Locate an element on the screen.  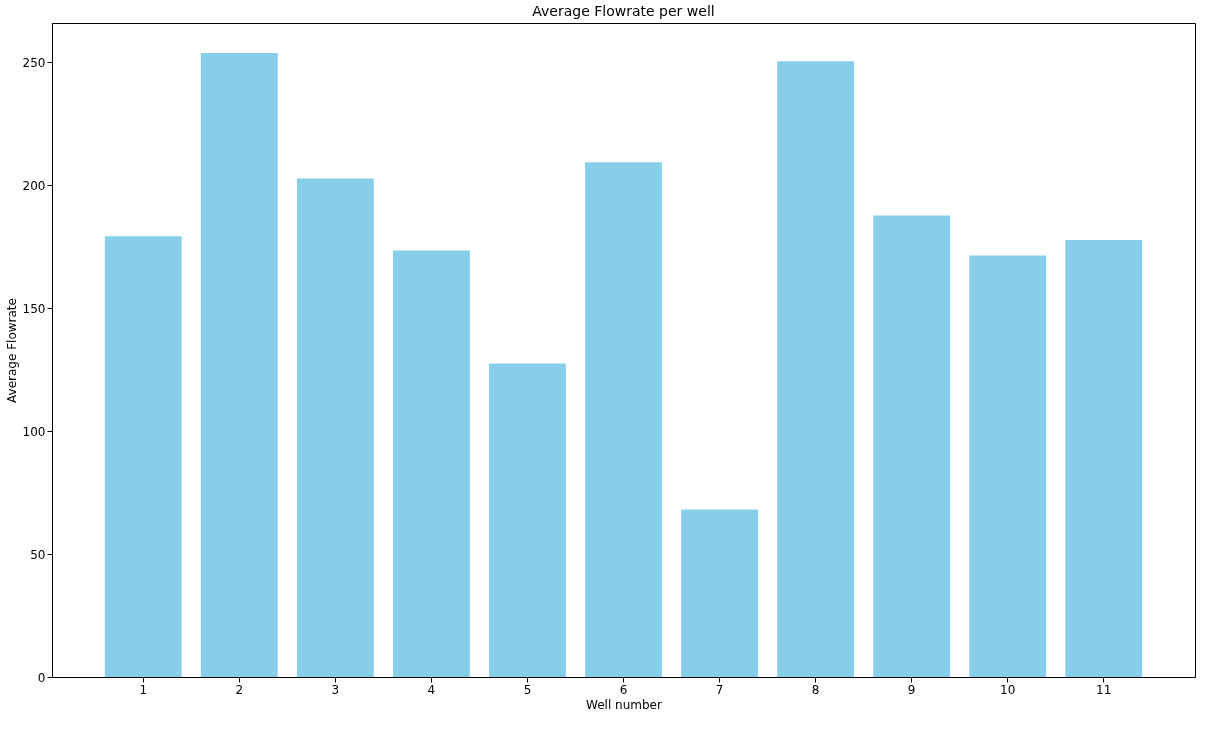
y-tick-label: 100 is located at coordinates (34, 431).